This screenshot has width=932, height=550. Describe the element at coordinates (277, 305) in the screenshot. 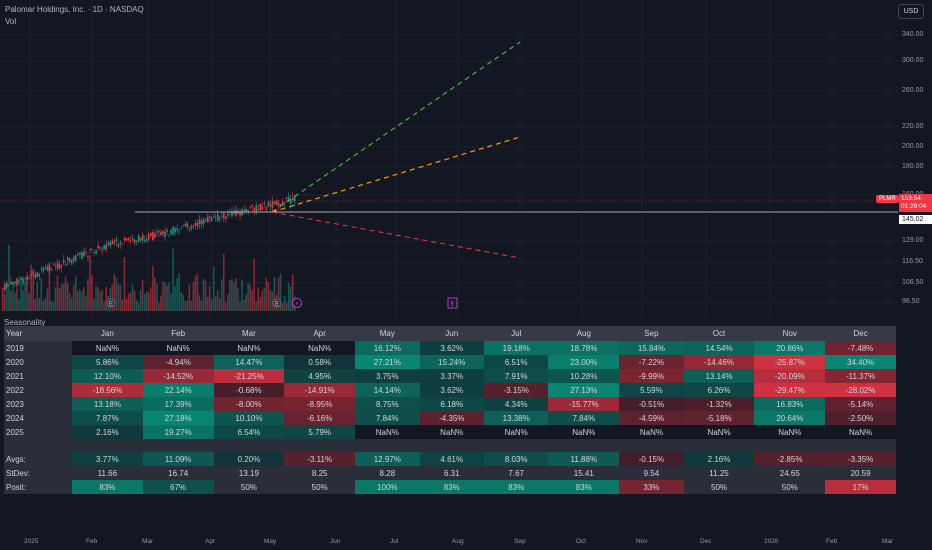

I see `svg-text: E` at that location.